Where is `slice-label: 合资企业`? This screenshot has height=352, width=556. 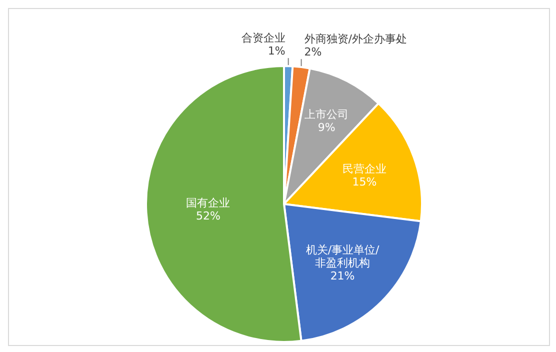 slice-label: 合资企业 is located at coordinates (263, 37).